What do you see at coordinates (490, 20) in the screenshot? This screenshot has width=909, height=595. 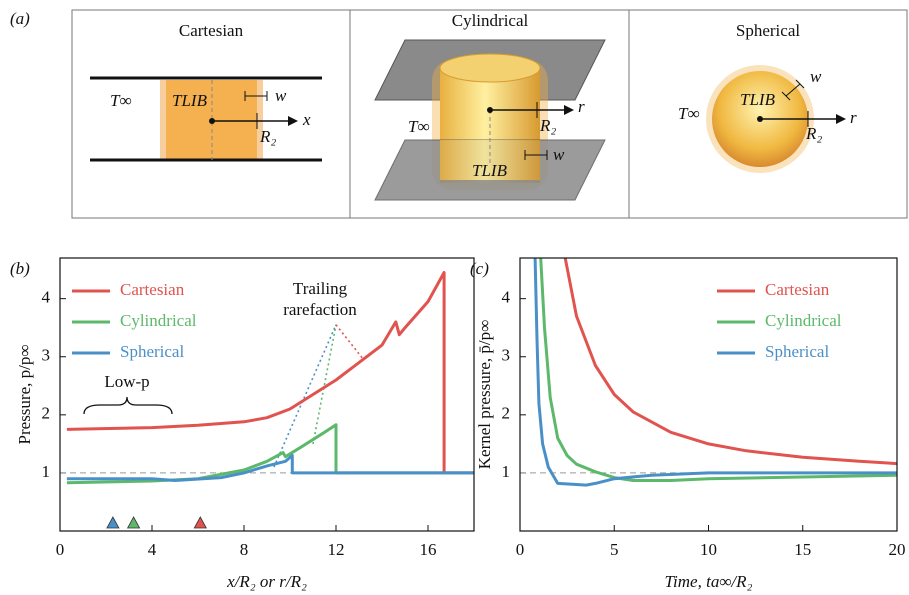 I see `diagram-title: Cylindrical` at bounding box center [490, 20].